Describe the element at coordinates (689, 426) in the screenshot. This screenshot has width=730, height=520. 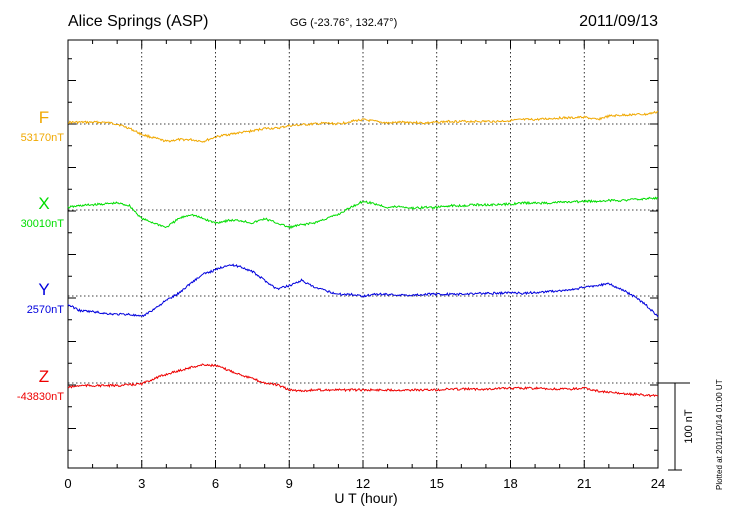
I see `scale-bar-label: 100 nT` at that location.